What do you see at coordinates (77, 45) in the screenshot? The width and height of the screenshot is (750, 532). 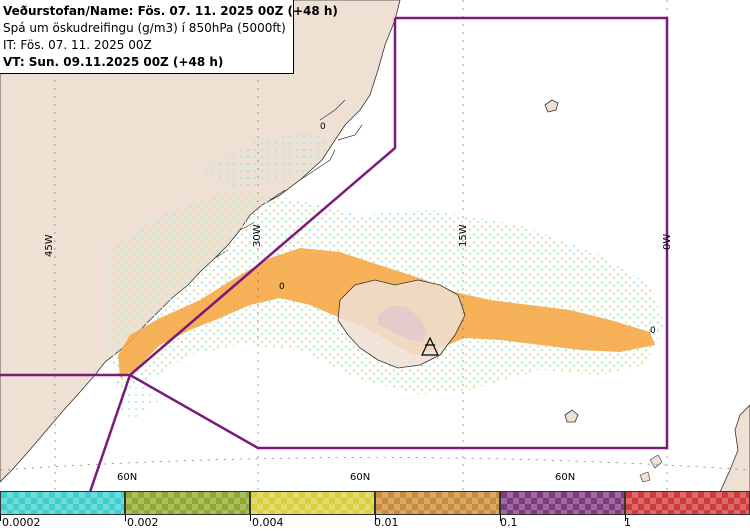 I see `info-issue-time: IT: Fös. 07. 11. 2025 00Z` at bounding box center [77, 45].